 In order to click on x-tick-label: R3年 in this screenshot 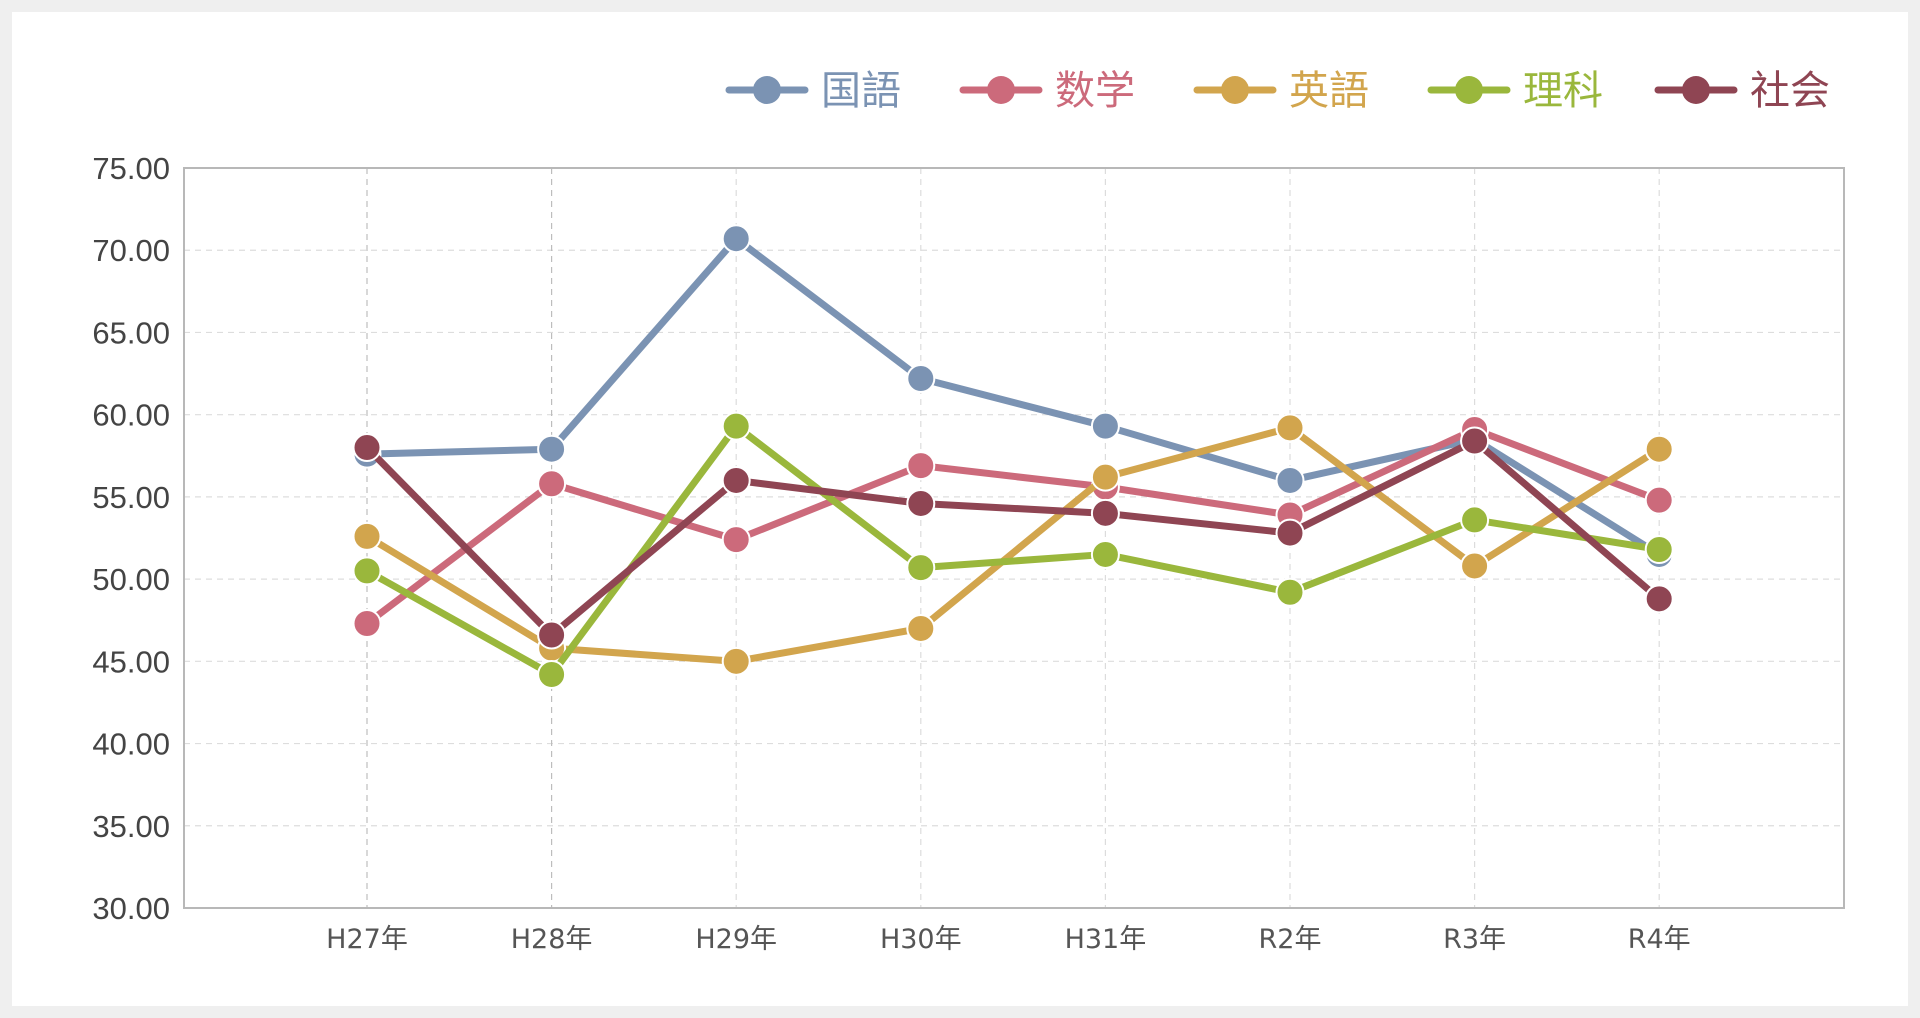, I will do `click(1474, 939)`.